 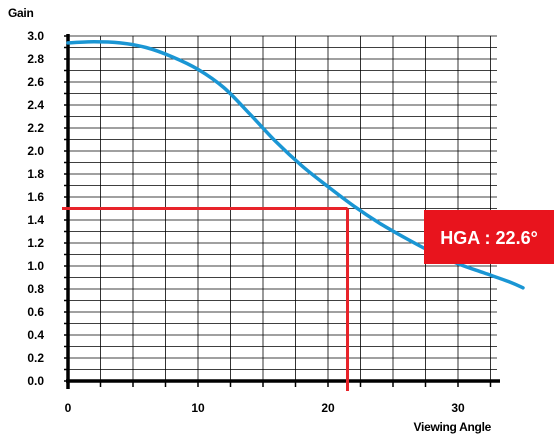 I want to click on x-axis-title: Viewing Angle, so click(x=453, y=427).